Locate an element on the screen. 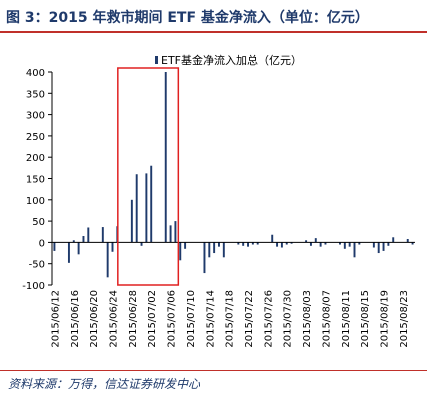 The height and width of the screenshot is (408, 427). x-tick-label: 2015/07/06 is located at coordinates (172, 319).